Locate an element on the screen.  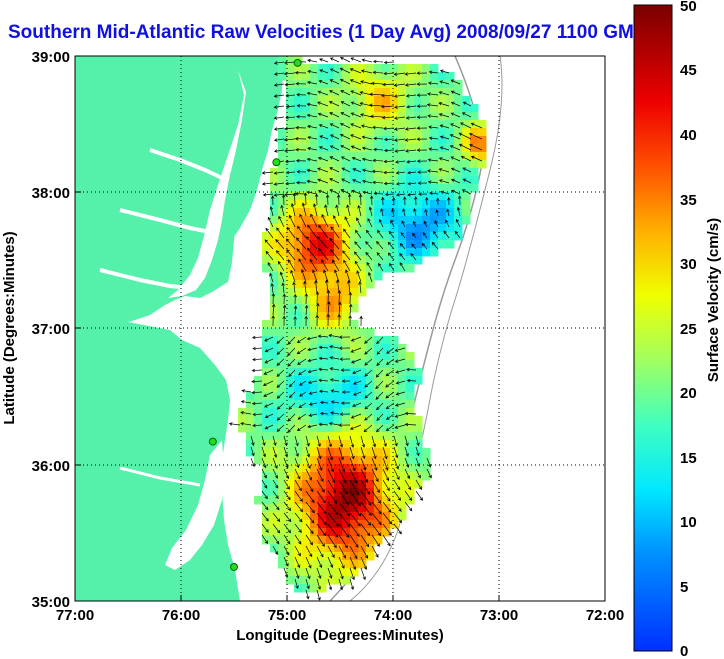
colorbar-tick-label: 15 is located at coordinates (688, 458).